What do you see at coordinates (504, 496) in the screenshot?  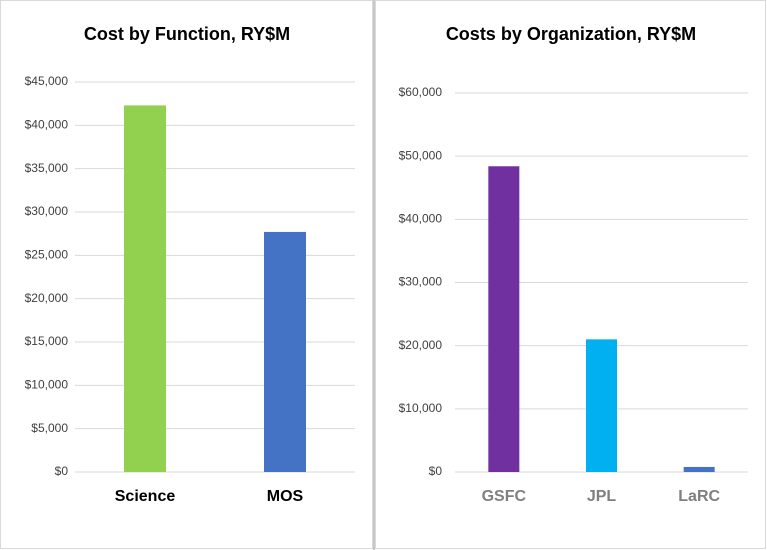 I see `x-tick-label: GSFC` at bounding box center [504, 496].